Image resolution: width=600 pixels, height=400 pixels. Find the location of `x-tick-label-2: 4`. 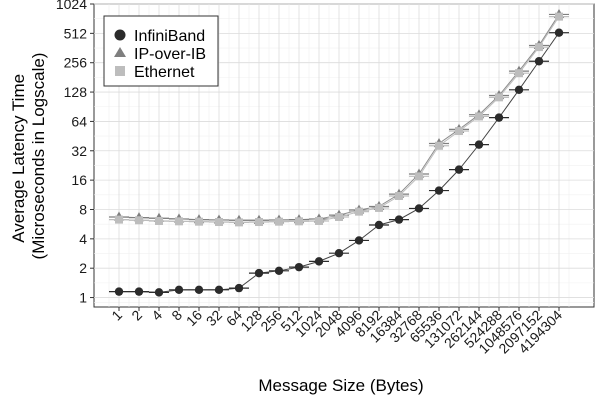

x-tick-label-2: 4 is located at coordinates (156, 315).